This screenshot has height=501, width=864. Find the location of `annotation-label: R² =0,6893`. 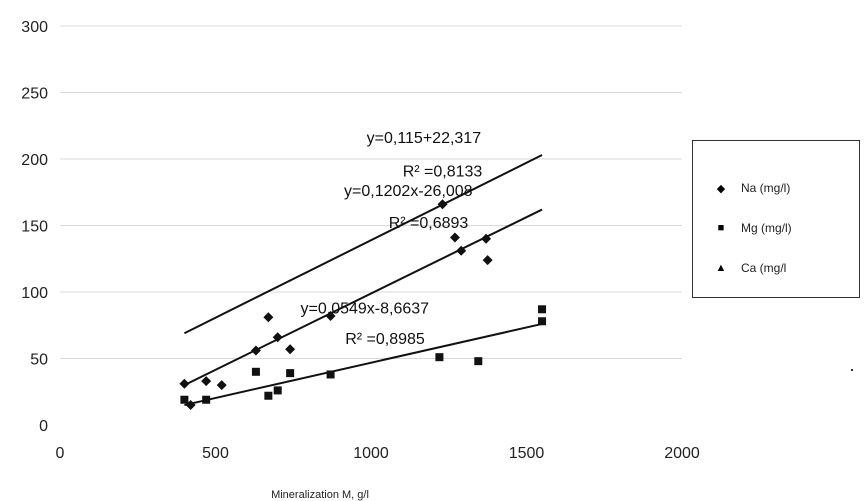

annotation-label: R² =0,6893 is located at coordinates (429, 223).